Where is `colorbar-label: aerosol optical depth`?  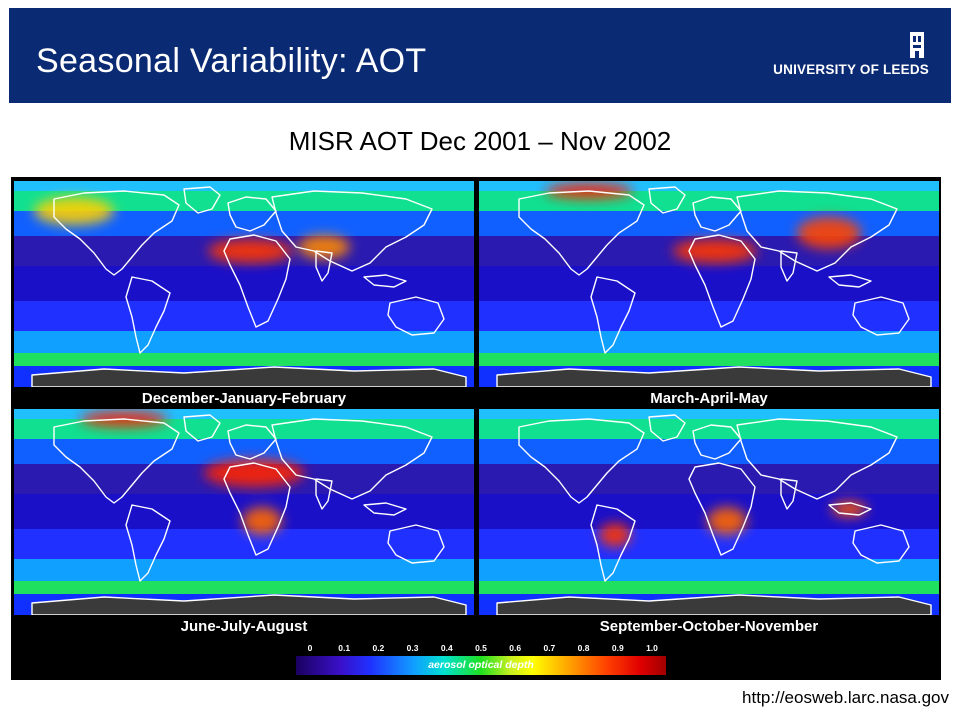 colorbar-label: aerosol optical depth is located at coordinates (481, 665).